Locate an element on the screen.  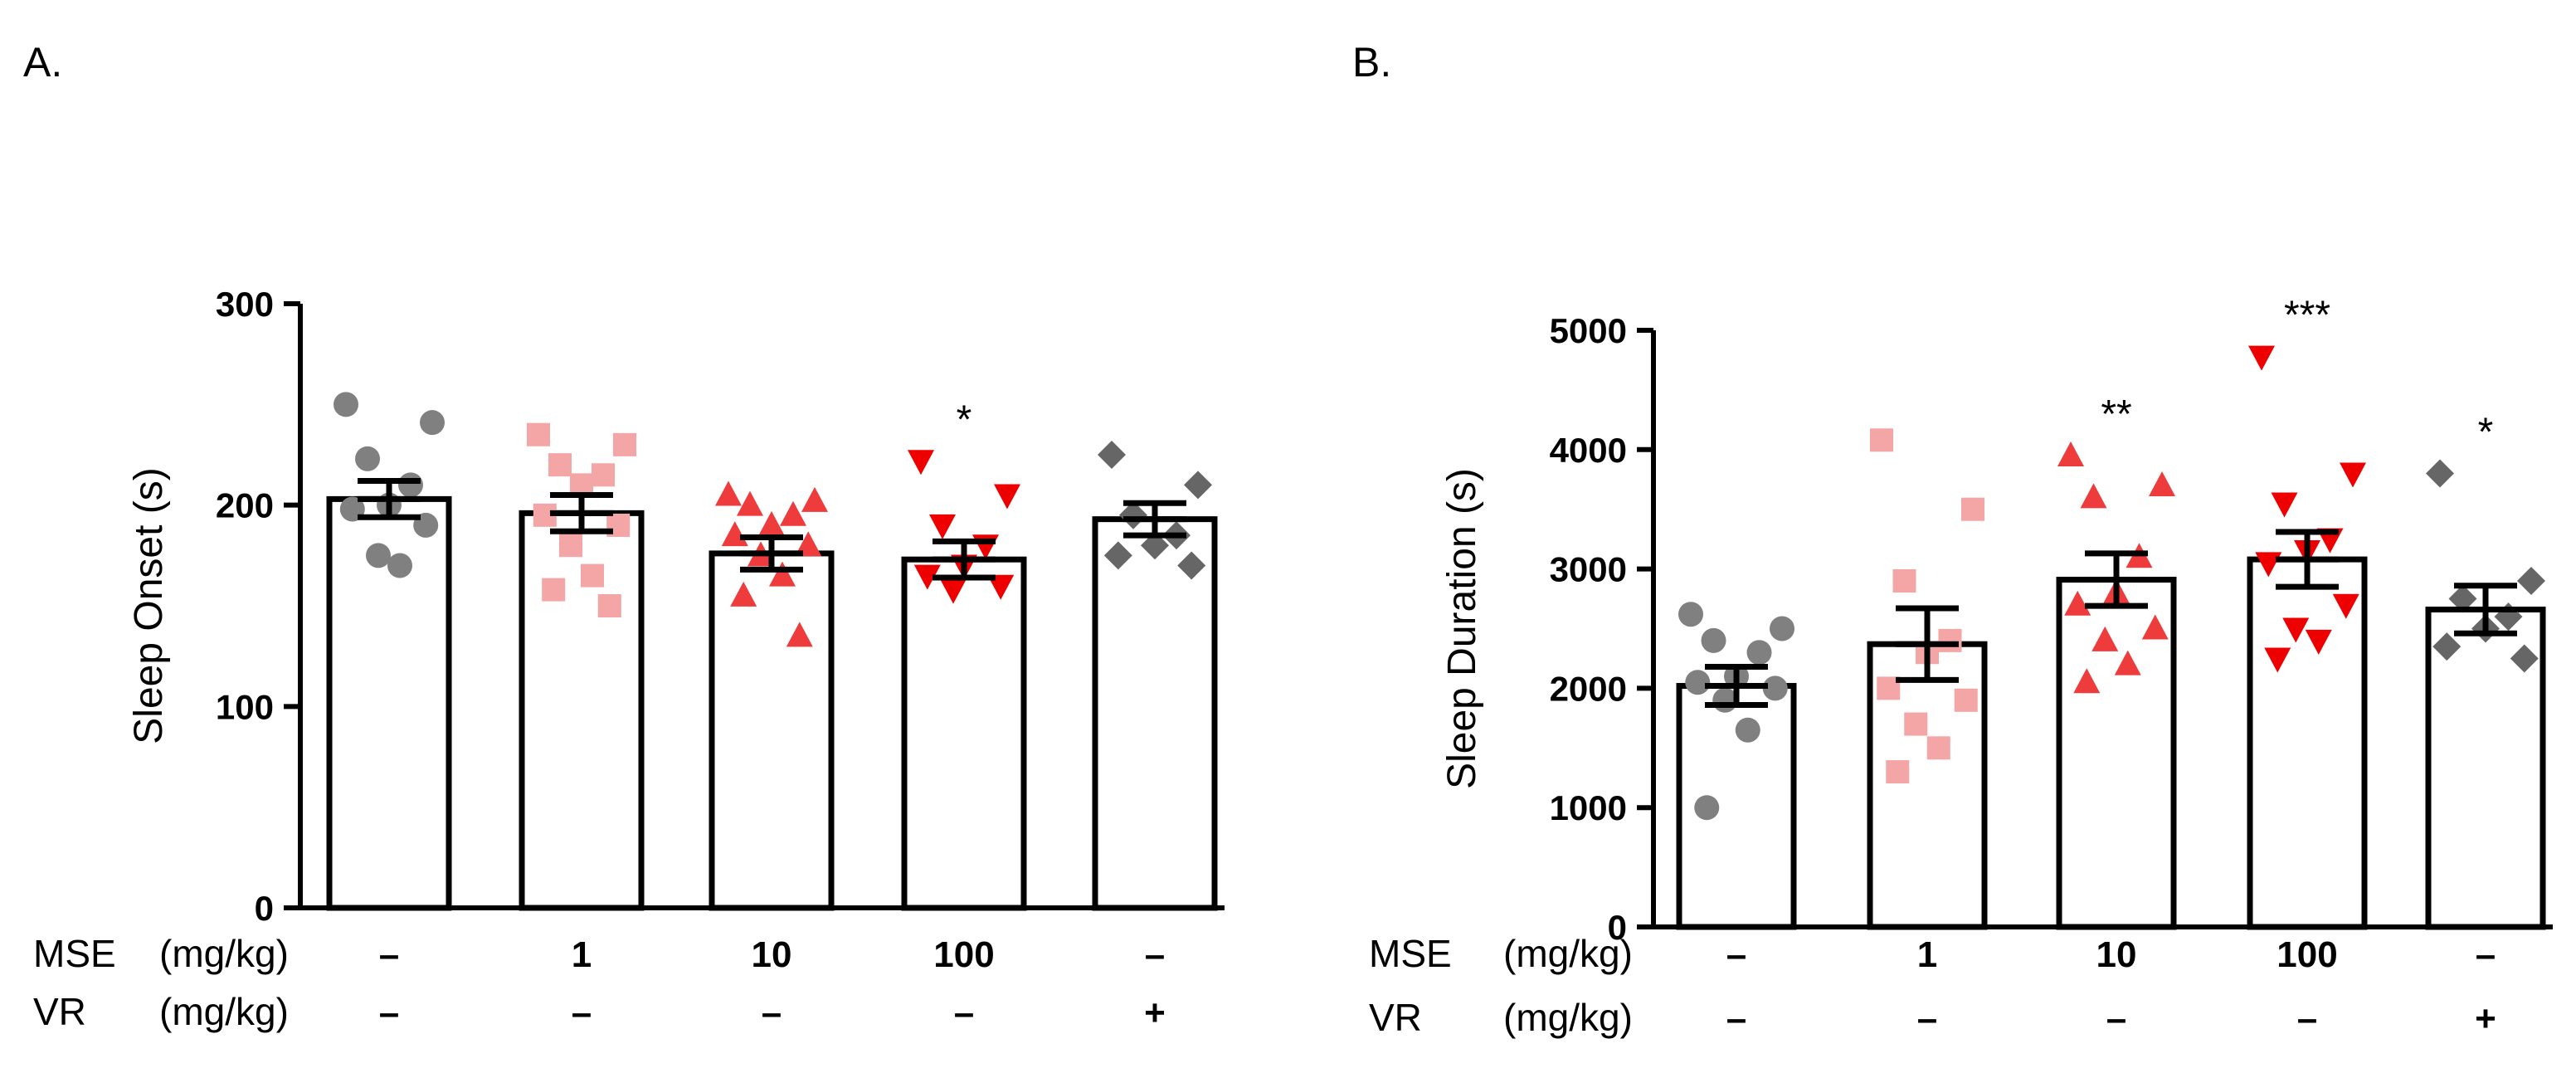
y-axis-title: Sleep Onset (s) is located at coordinates (149, 605).